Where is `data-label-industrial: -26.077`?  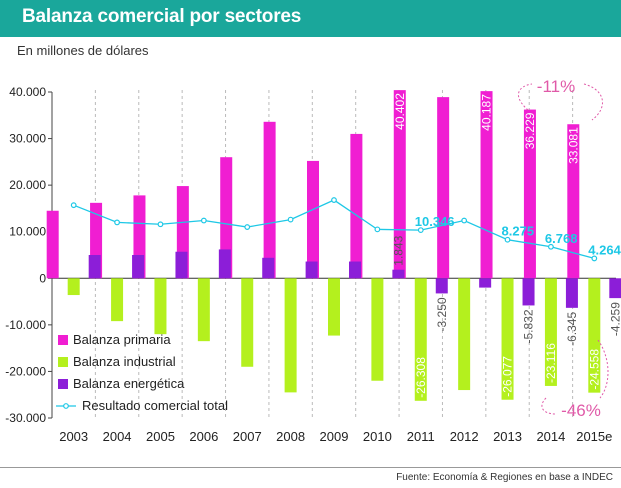
data-label-industrial: -26.077 is located at coordinates (508, 376).